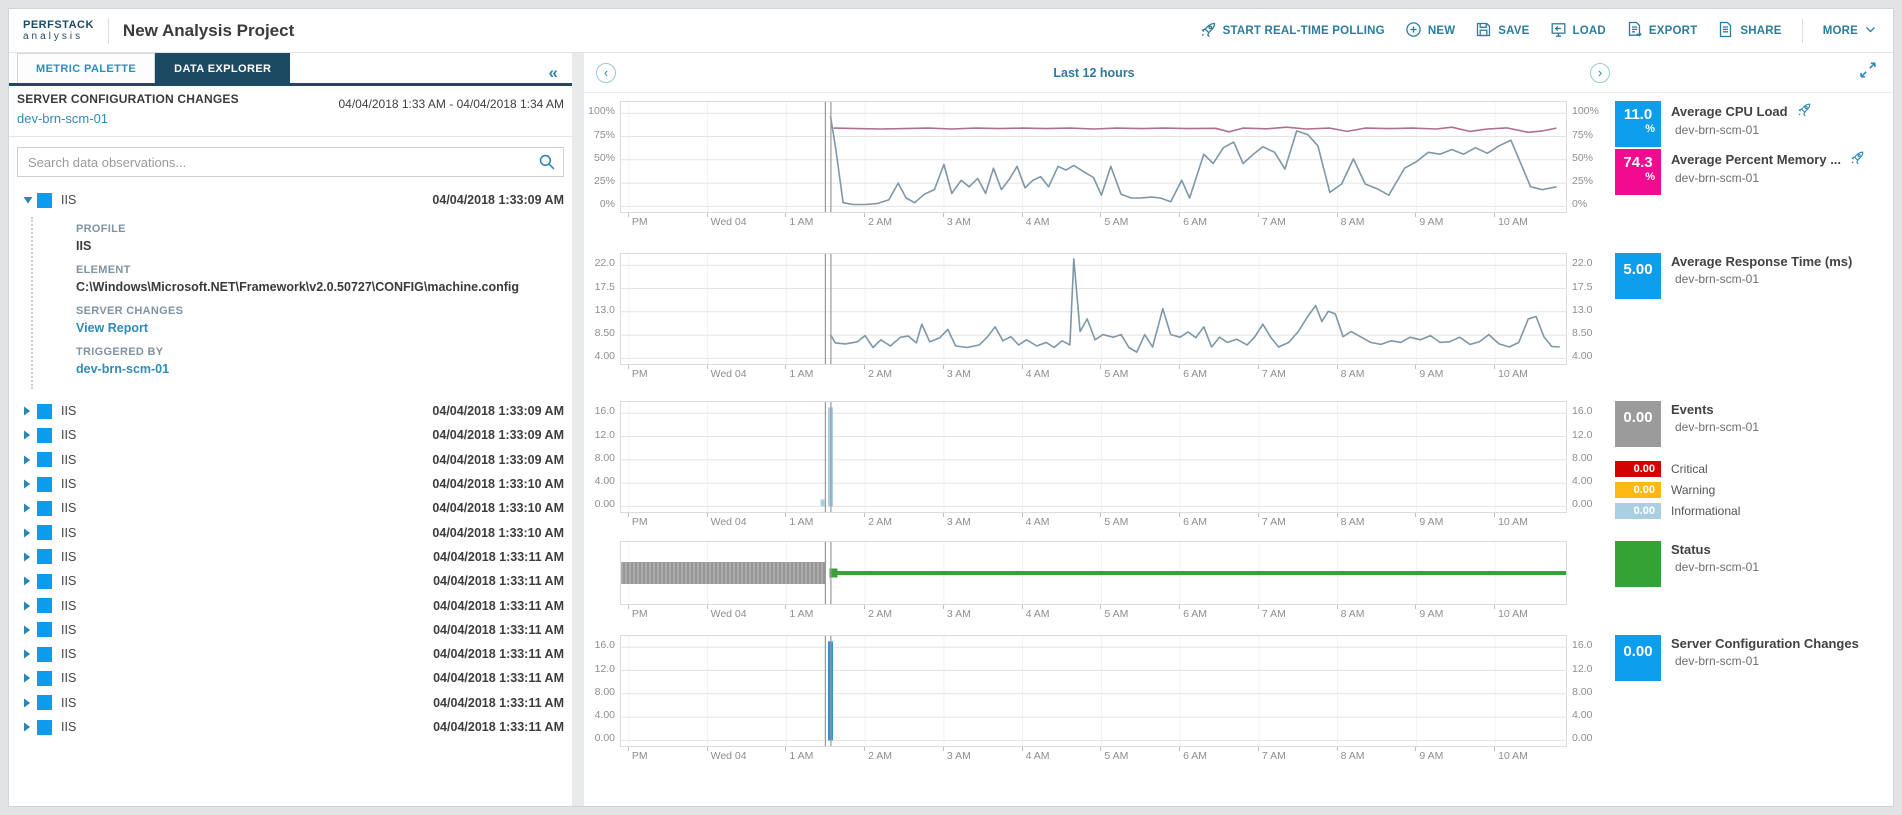  I want to click on legend-entry: Status dev-brn-scm-01, so click(1754, 564).